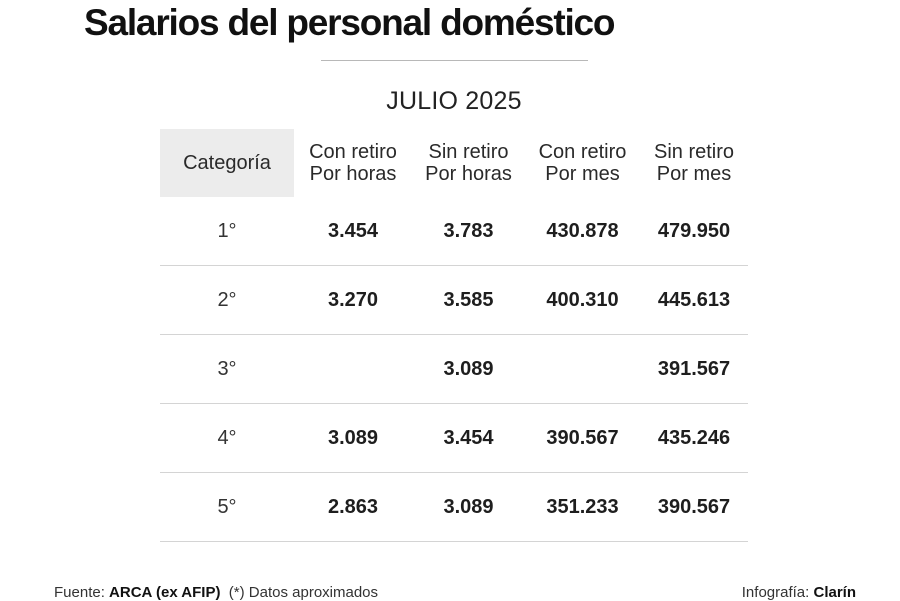 The width and height of the screenshot is (900, 601). What do you see at coordinates (165, 592) in the screenshot?
I see `source-name: ARCA (ex AFIP)` at bounding box center [165, 592].